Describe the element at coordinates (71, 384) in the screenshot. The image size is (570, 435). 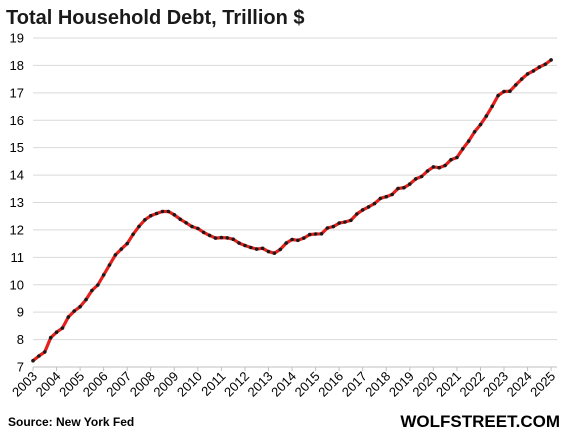
I see `x-tick-label: 2005` at that location.